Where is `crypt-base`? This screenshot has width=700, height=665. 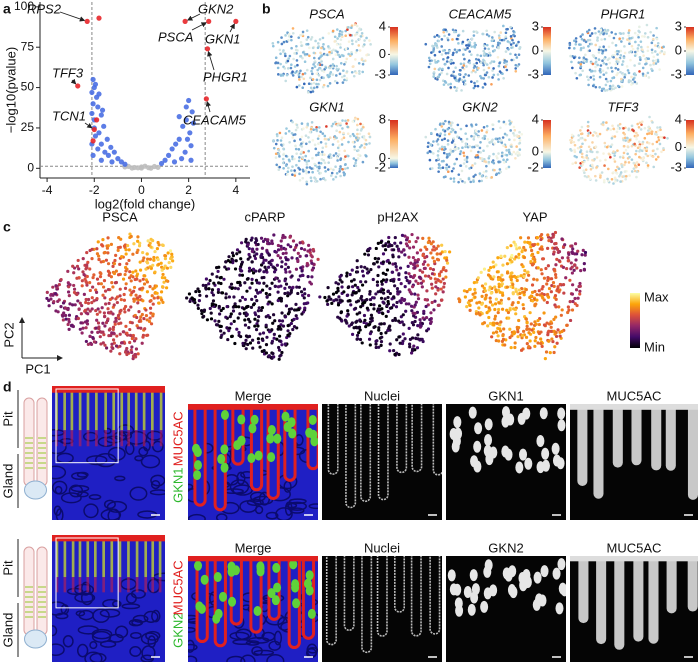 crypt-base is located at coordinates (57, 585).